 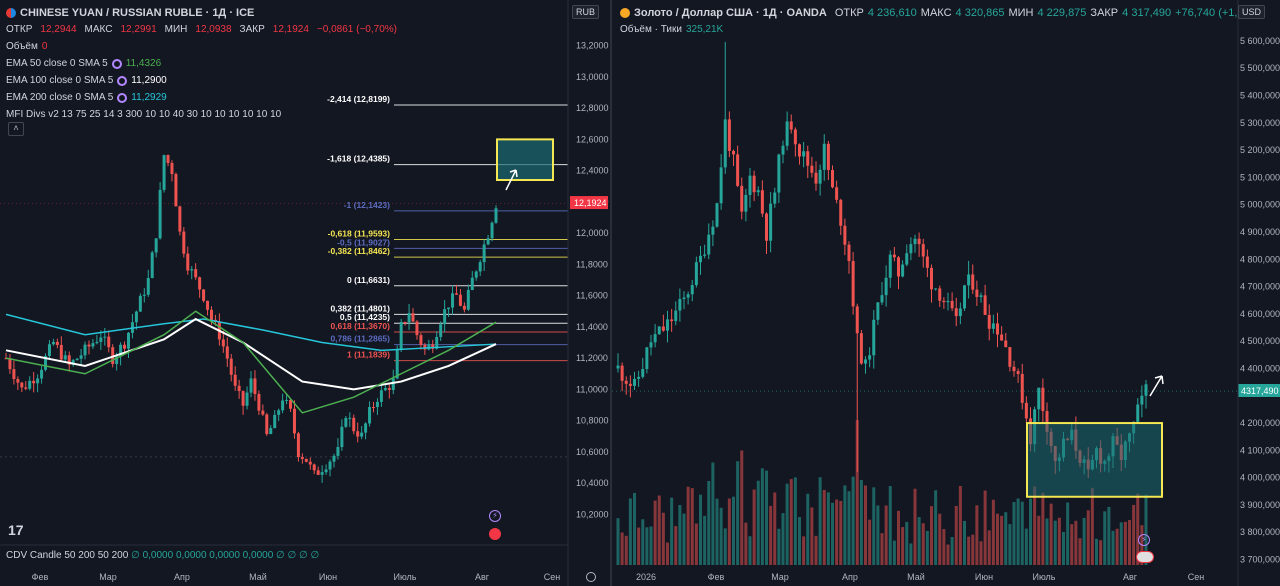 What do you see at coordinates (592, 389) in the screenshot?
I see `left-y-tick-label: 11,0000` at bounding box center [592, 389].